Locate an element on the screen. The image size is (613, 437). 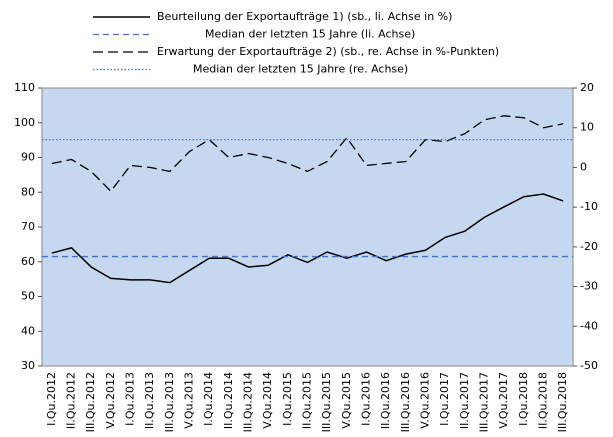
x-tick-label: I.Qu.2014 is located at coordinates (208, 399).